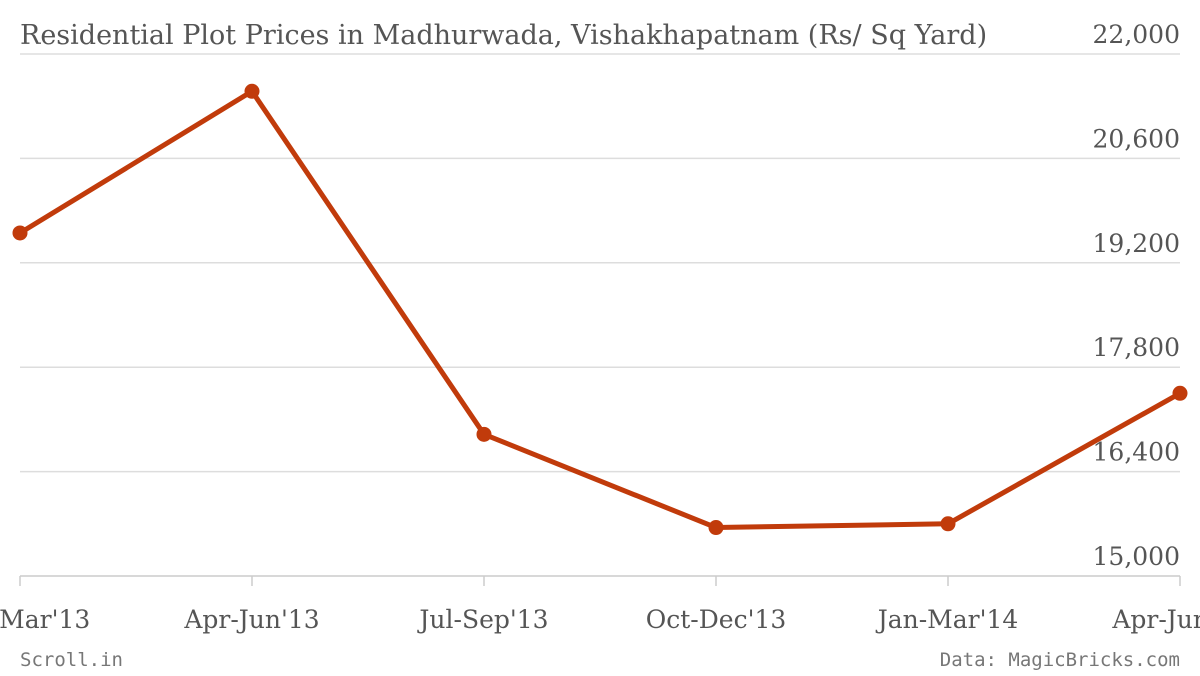 Image resolution: width=1200 pixels, height=676 pixels. I want to click on y-tick-label: 20,600, so click(1136, 138).